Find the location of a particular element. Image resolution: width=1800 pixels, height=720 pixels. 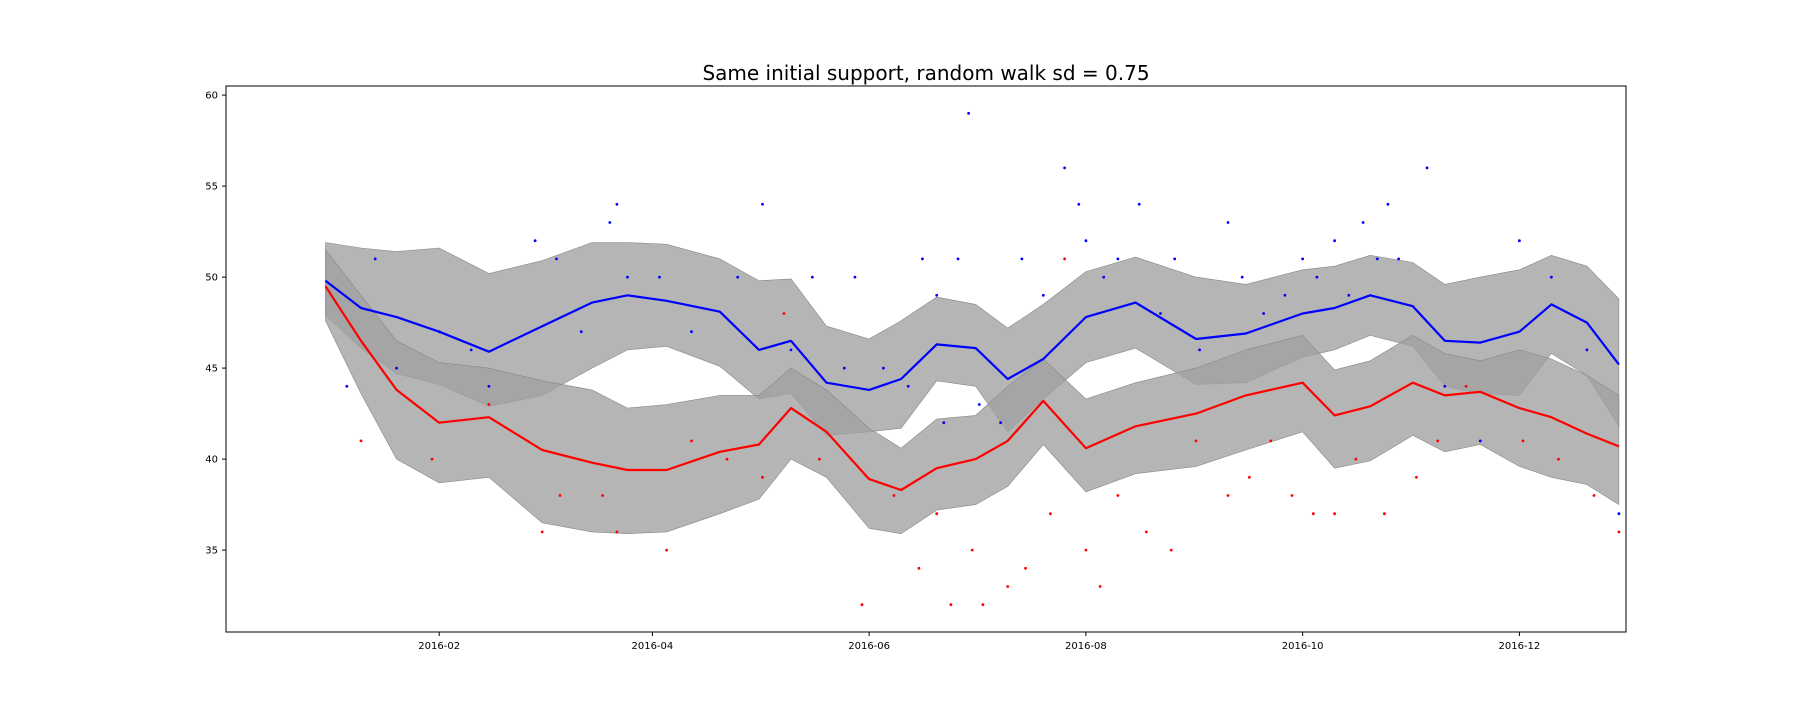

x-tick-label: 2016-04 is located at coordinates (652, 646).